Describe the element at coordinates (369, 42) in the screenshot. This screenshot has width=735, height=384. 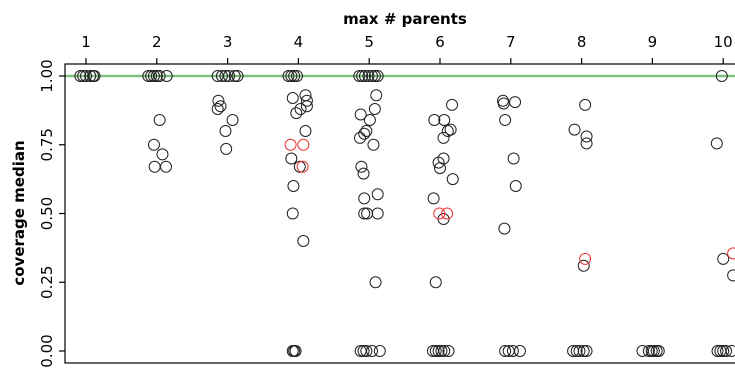
I see `x-tick-label: 5` at that location.